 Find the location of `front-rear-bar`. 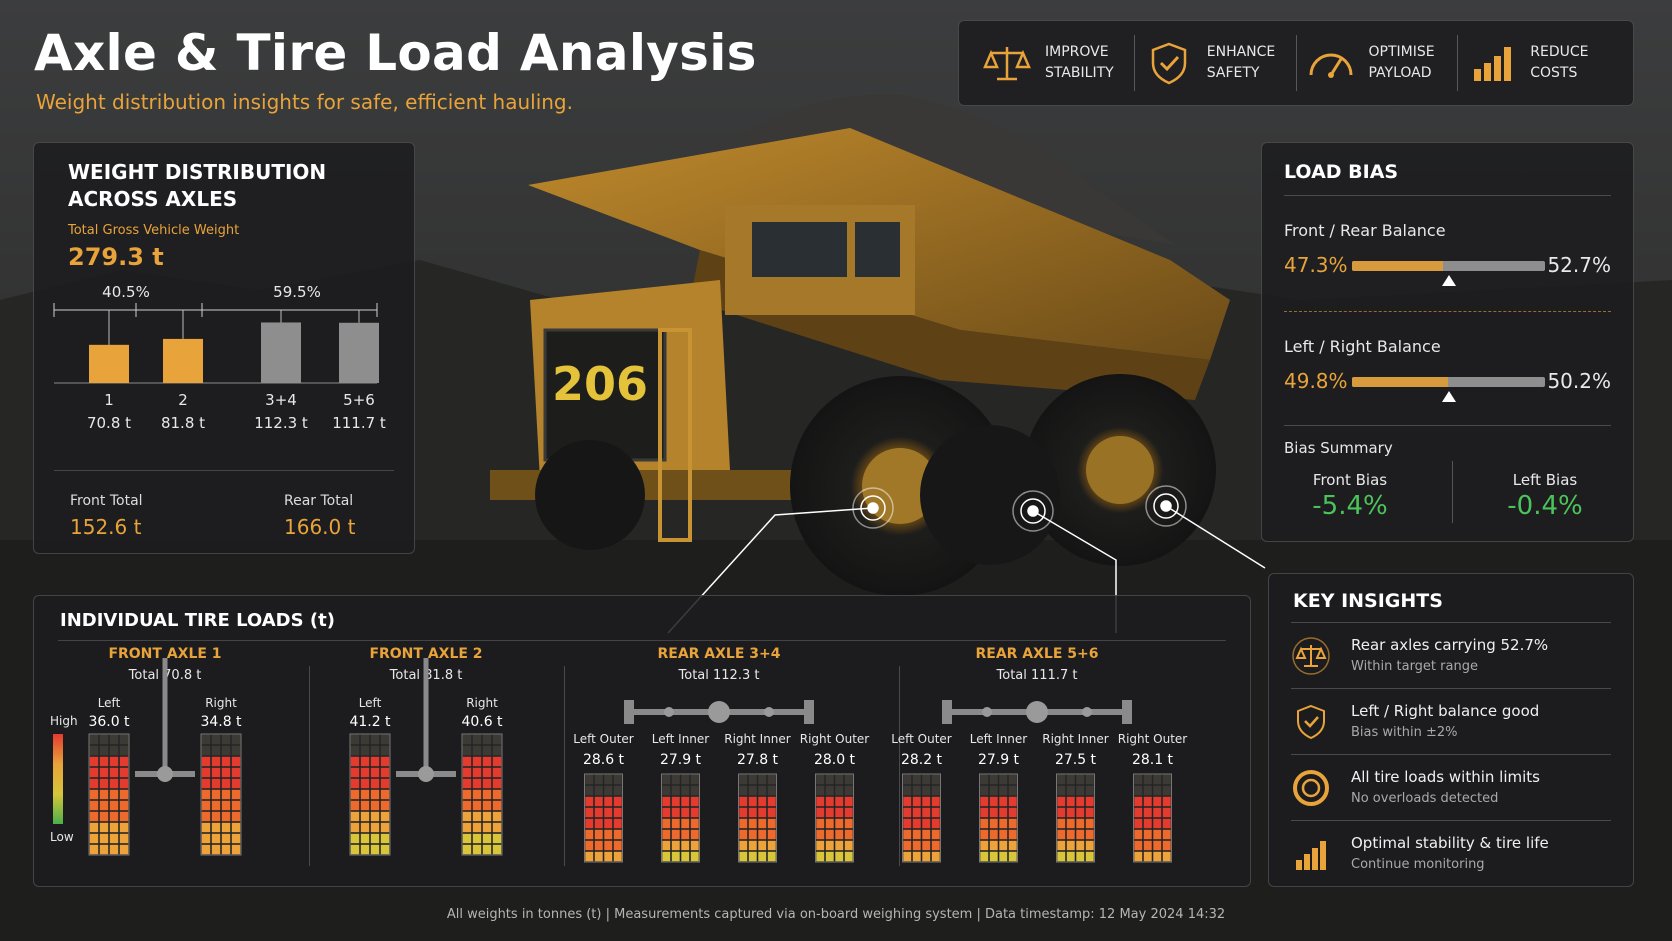

front-rear-bar is located at coordinates (1448, 266).